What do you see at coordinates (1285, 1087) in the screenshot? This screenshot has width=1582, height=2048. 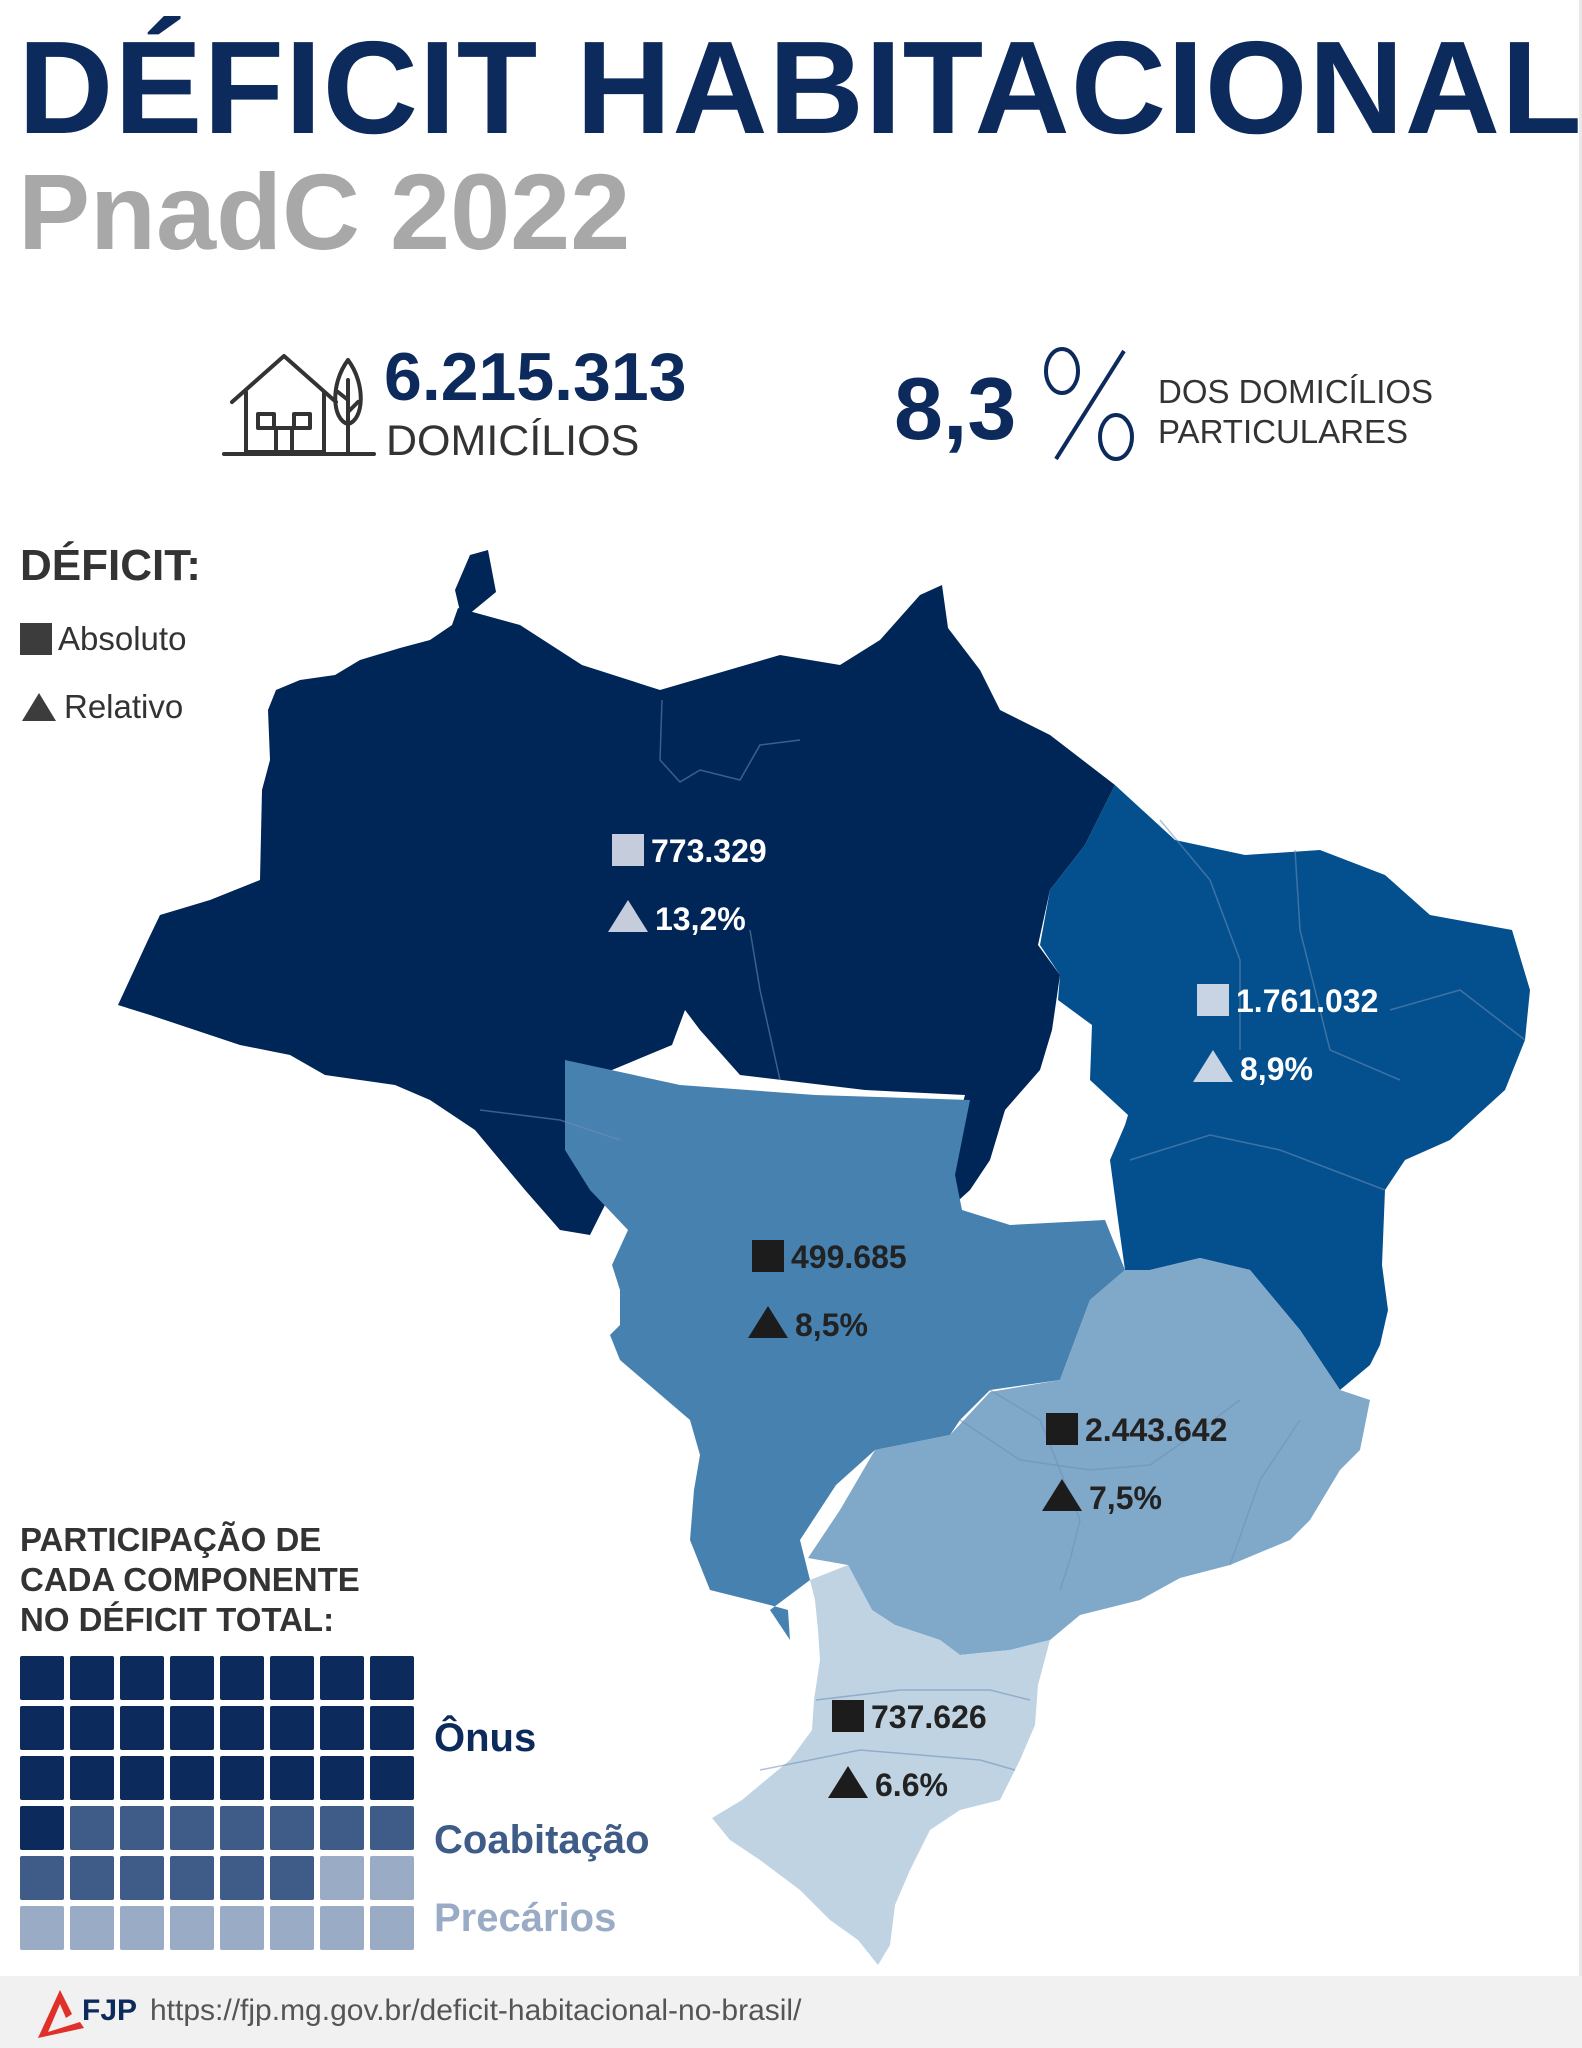 I see `region-nordeste` at bounding box center [1285, 1087].